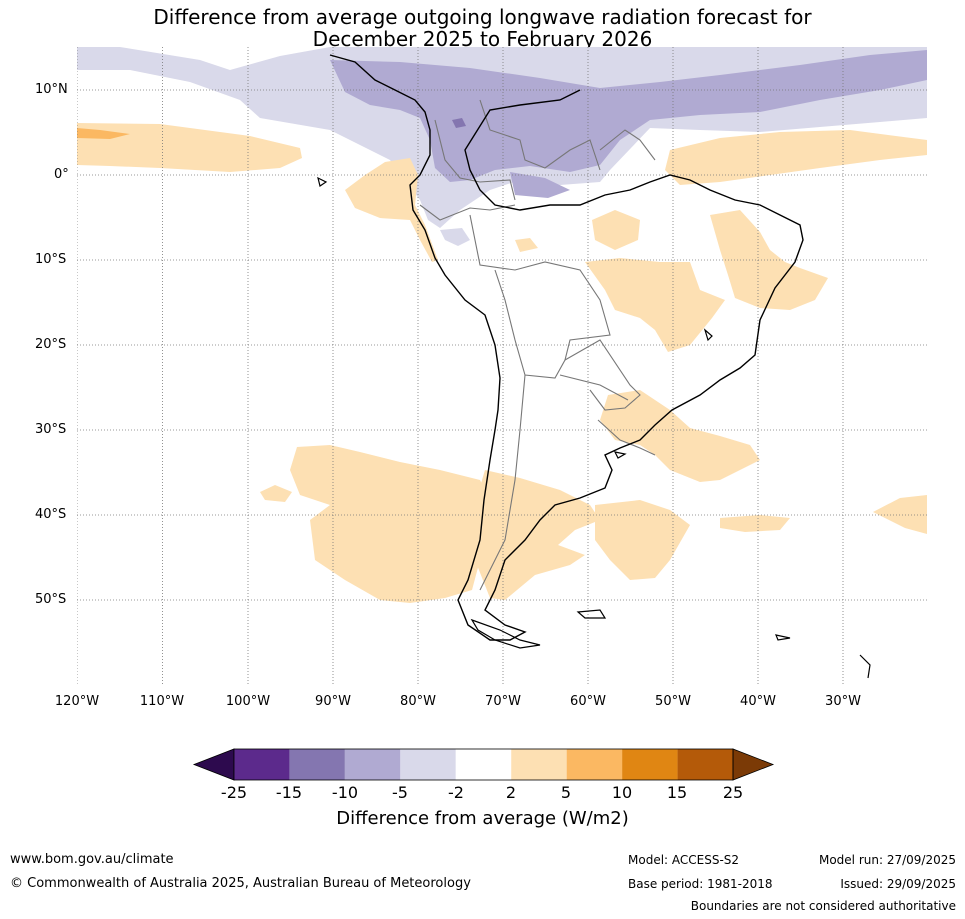 This screenshot has width=965, height=919. I want to click on colorbar, so click(483, 764).